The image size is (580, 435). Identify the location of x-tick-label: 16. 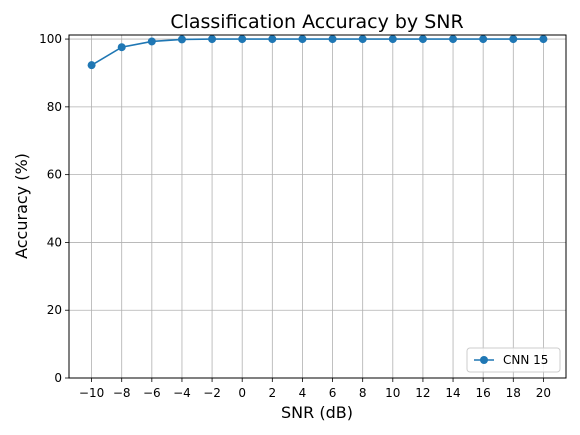
(483, 393).